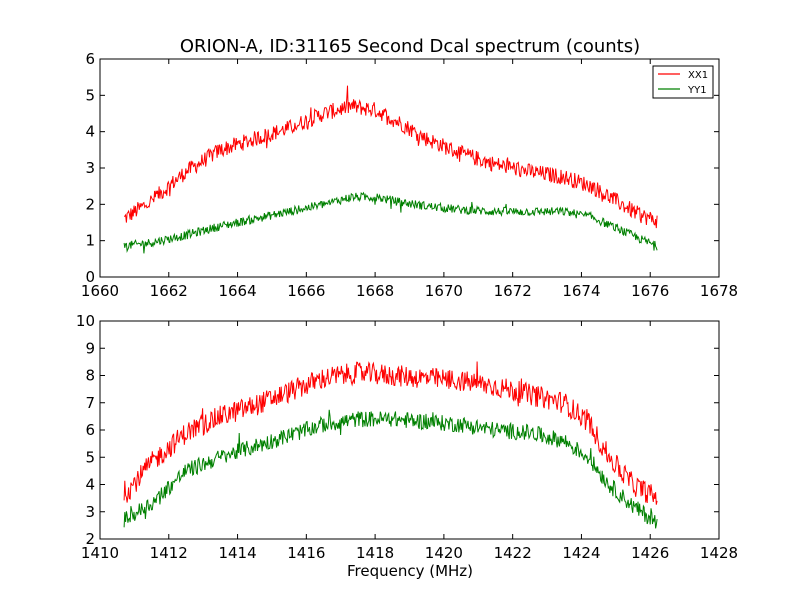 This screenshot has height=600, width=800. What do you see at coordinates (237, 291) in the screenshot?
I see `x-tick-label: 1664` at bounding box center [237, 291].